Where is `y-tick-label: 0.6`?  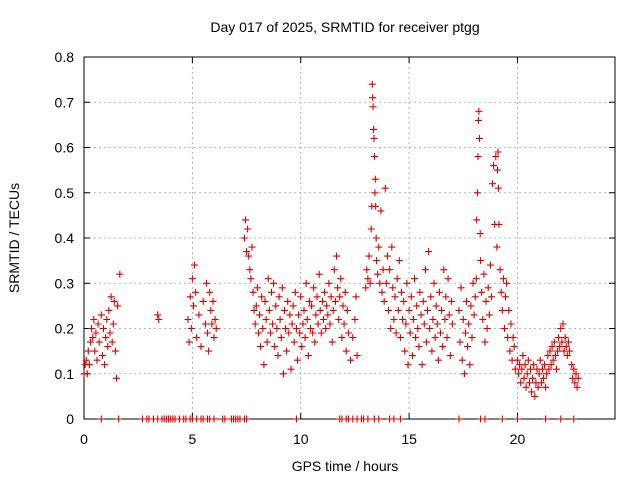 y-tick-label: 0.6 is located at coordinates (65, 148).